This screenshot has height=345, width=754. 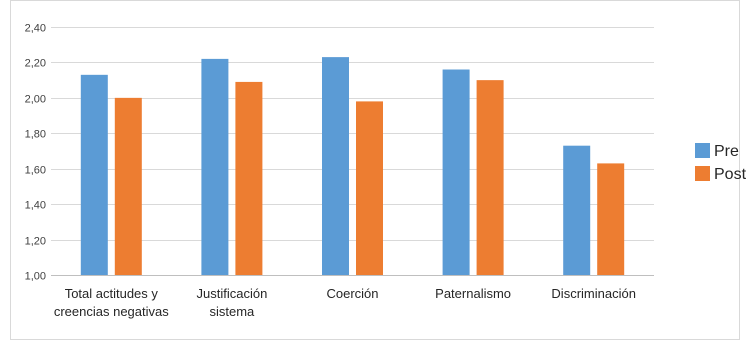 What do you see at coordinates (35, 29) in the screenshot?
I see `y-tick-label: 2,40` at bounding box center [35, 29].